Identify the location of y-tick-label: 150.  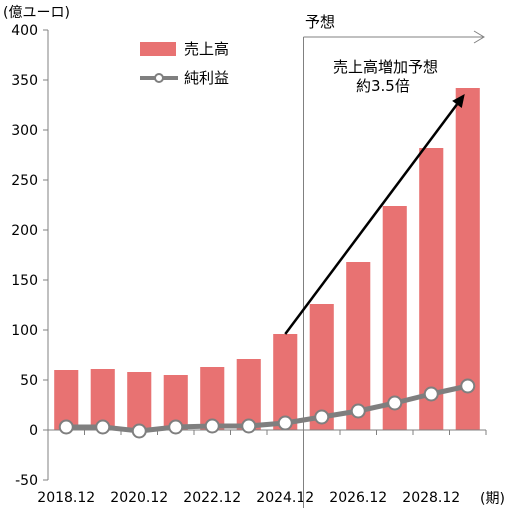
(24, 281).